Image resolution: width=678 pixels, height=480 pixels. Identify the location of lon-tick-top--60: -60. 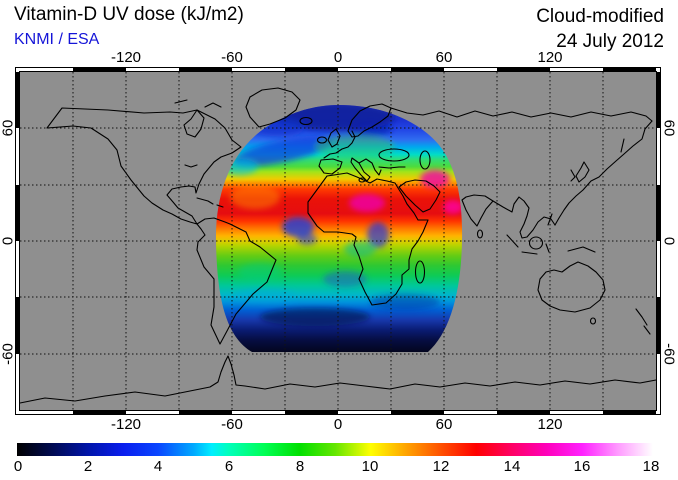
(232, 57).